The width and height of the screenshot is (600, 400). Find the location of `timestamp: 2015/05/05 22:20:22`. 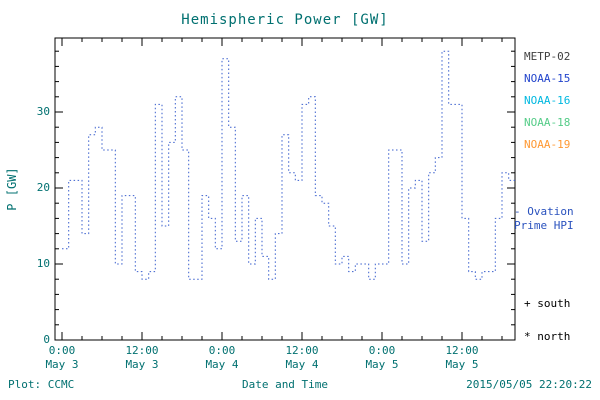

timestamp: 2015/05/05 22:20:22 is located at coordinates (529, 384).